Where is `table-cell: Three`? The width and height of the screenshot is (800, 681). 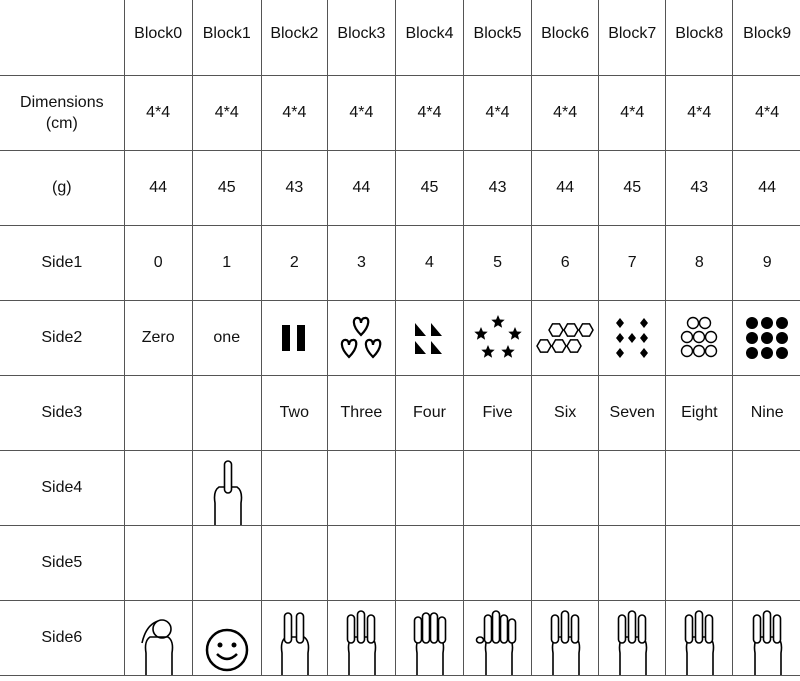
table-cell: Three is located at coordinates (361, 412).